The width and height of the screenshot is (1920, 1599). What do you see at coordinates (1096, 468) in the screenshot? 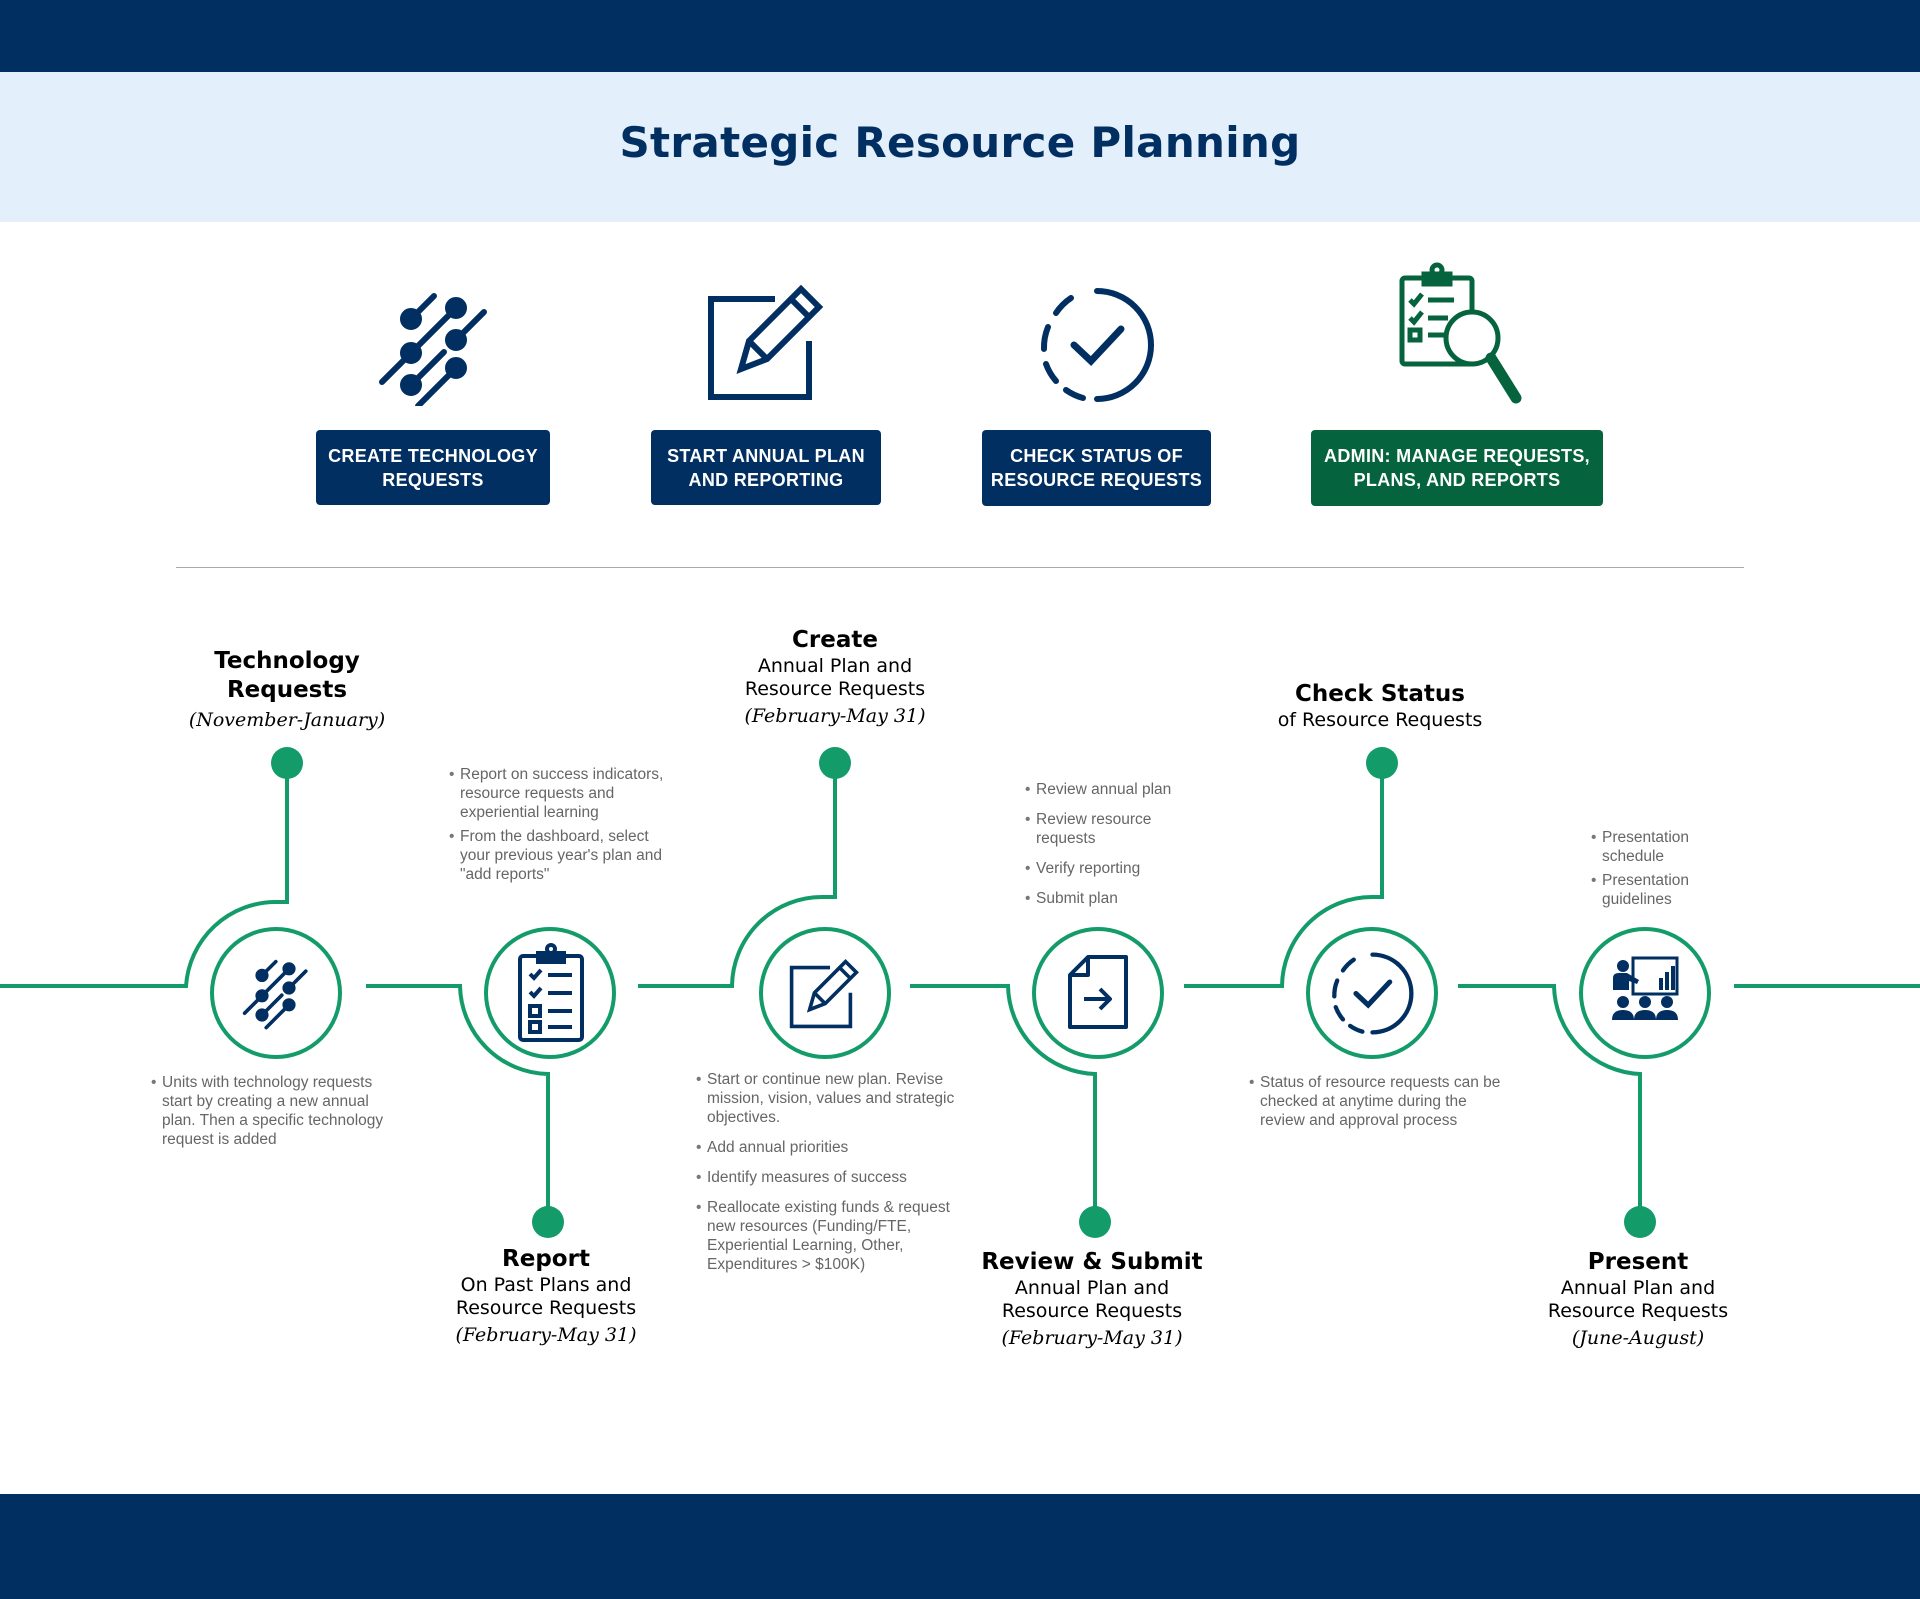
I see `check-status-button: CHECK STATUS OF RESOURCE REQUESTS` at bounding box center [1096, 468].